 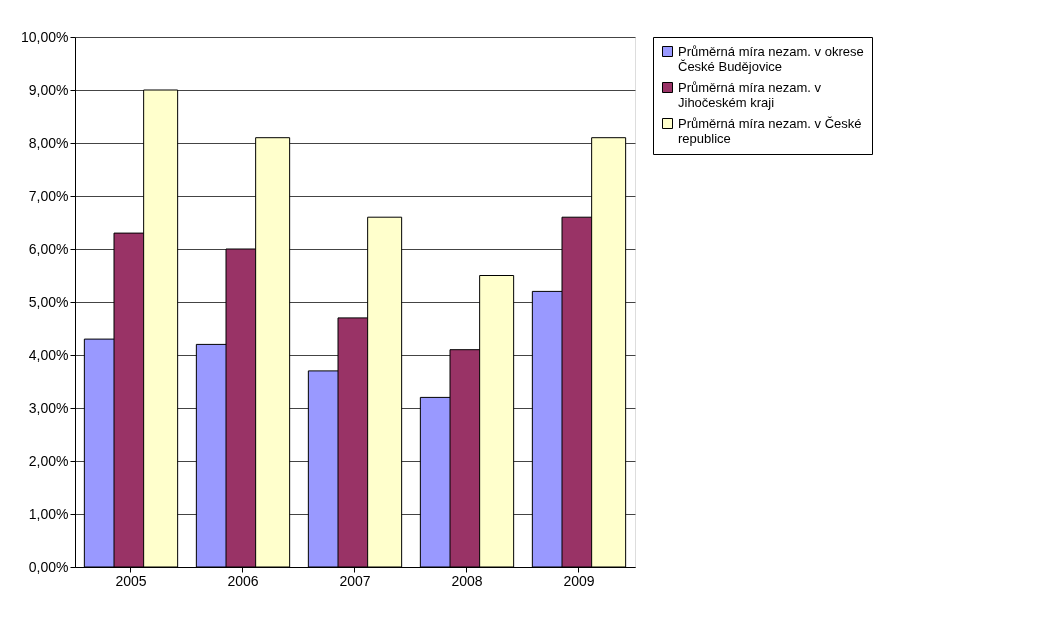 I want to click on y-tick-label: 8,00%, so click(x=48, y=142).